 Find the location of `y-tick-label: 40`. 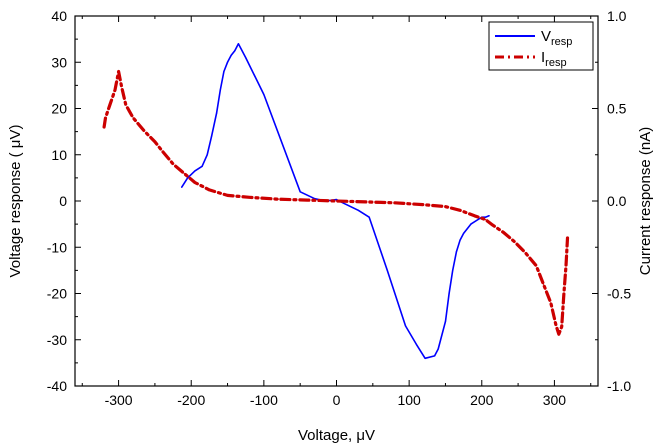

y-tick-label: 40 is located at coordinates (59, 16).